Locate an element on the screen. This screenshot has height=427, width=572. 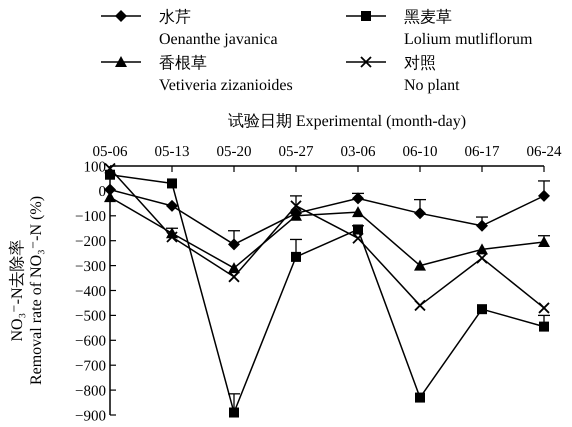
legend-label: 水芹 Oenanthe javanica is located at coordinates (218, 28).